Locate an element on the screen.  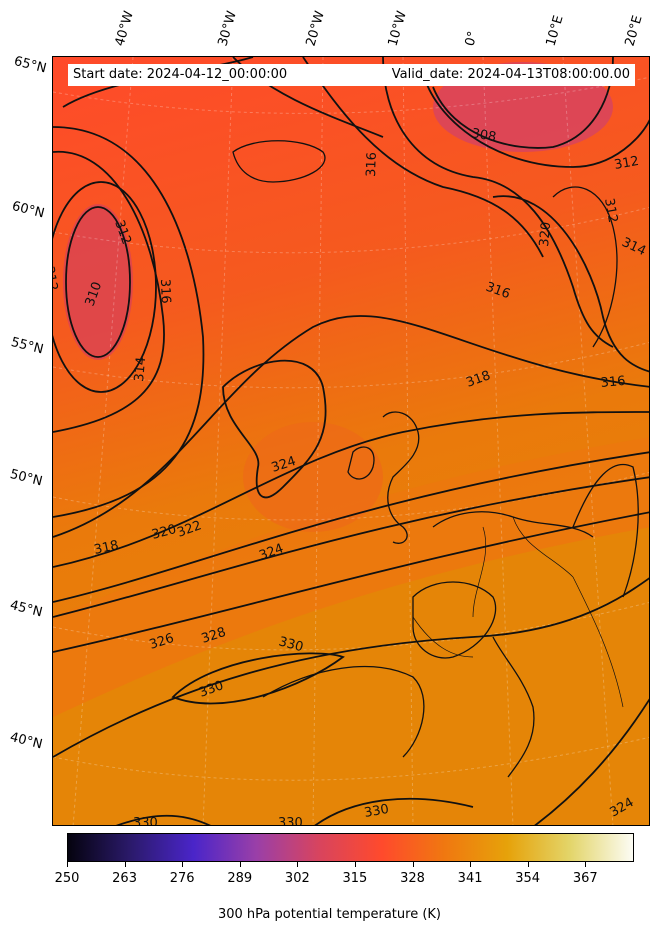
lon-label-10w: 10°W is located at coordinates (397, 29).